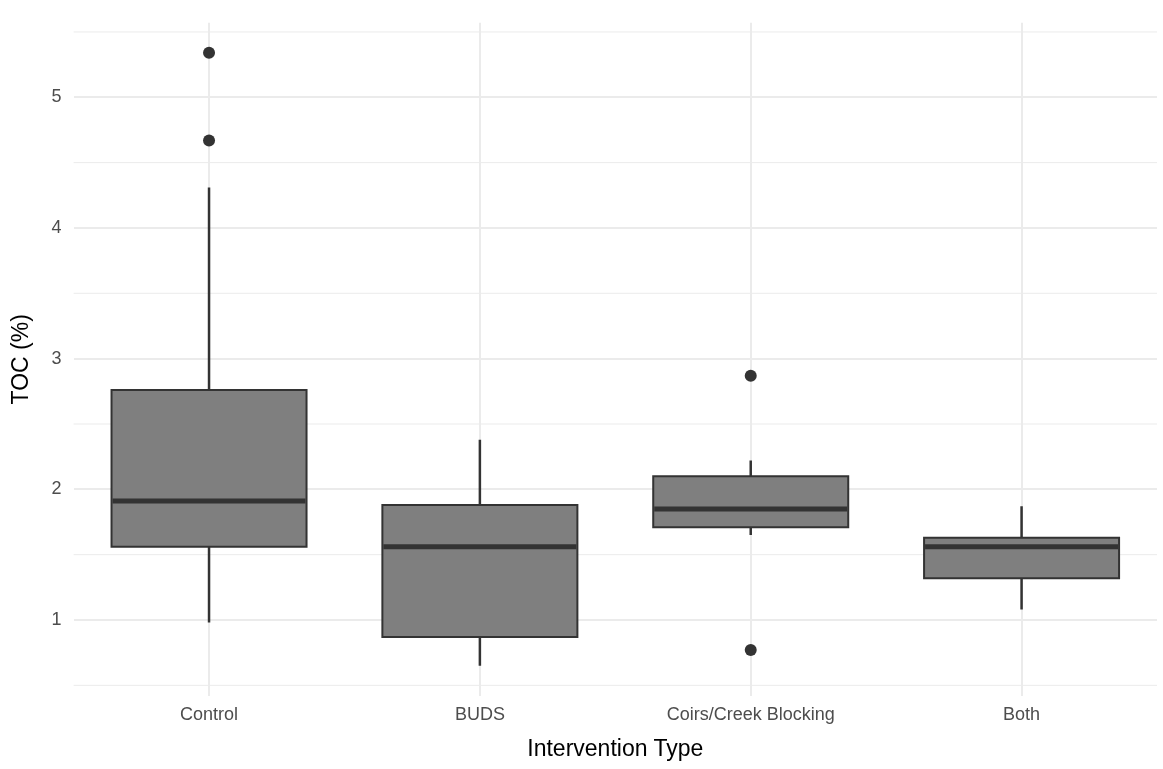 The width and height of the screenshot is (1163, 769). What do you see at coordinates (1022, 713) in the screenshot?
I see `x-tick-label: Both` at bounding box center [1022, 713].